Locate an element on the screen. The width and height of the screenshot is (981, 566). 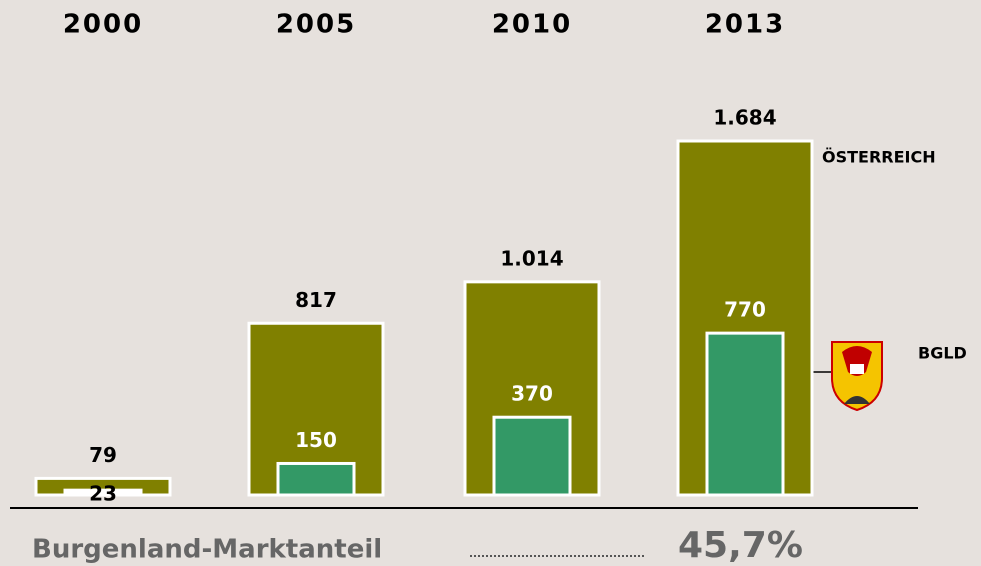
legend-austria: ÖSTERREICH is located at coordinates (879, 157).